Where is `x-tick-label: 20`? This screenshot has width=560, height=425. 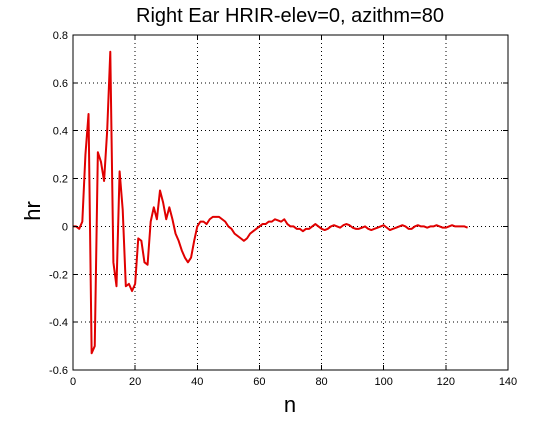
x-tick-label: 20 is located at coordinates (135, 382).